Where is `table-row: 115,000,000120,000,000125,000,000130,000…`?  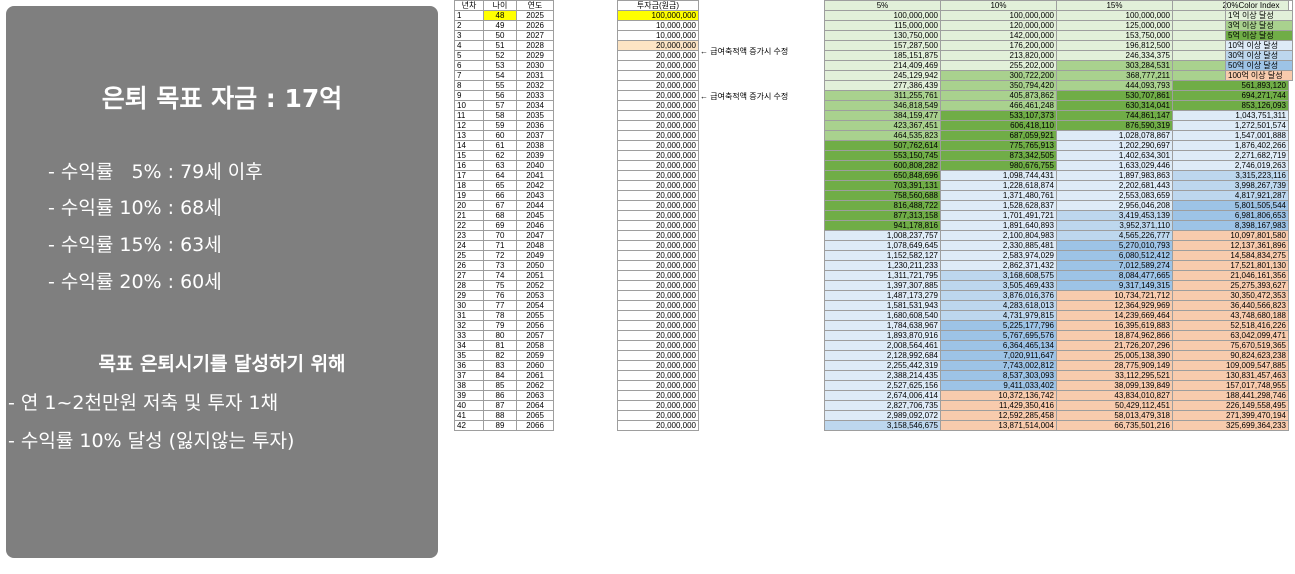
table-row: 115,000,000120,000,000125,000,000130,000… is located at coordinates (1056, 25).